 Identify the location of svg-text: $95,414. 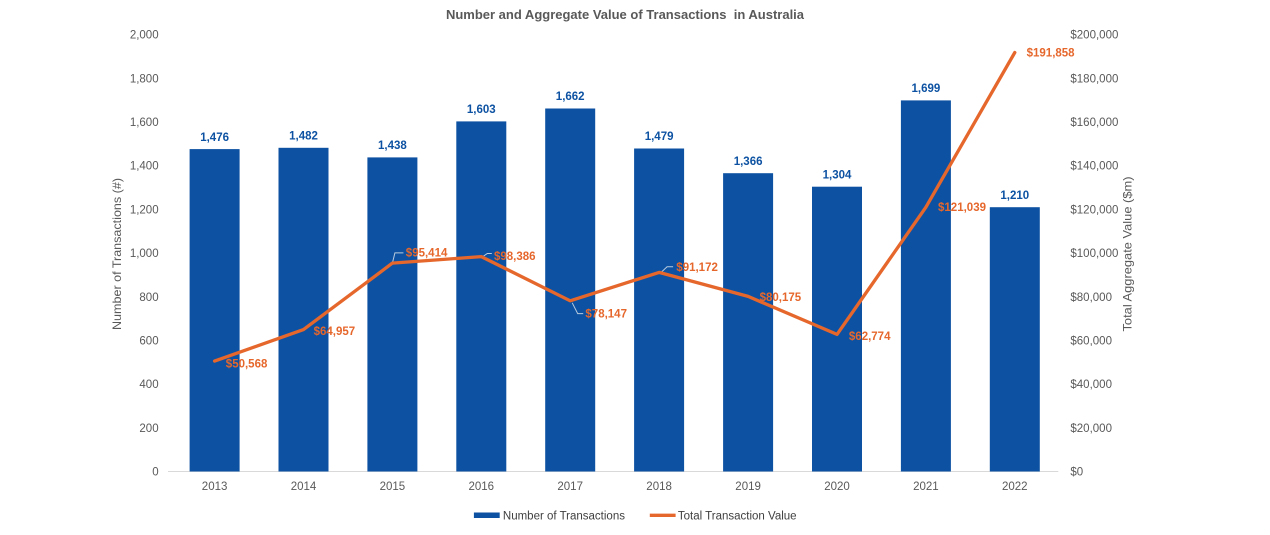
(427, 254).